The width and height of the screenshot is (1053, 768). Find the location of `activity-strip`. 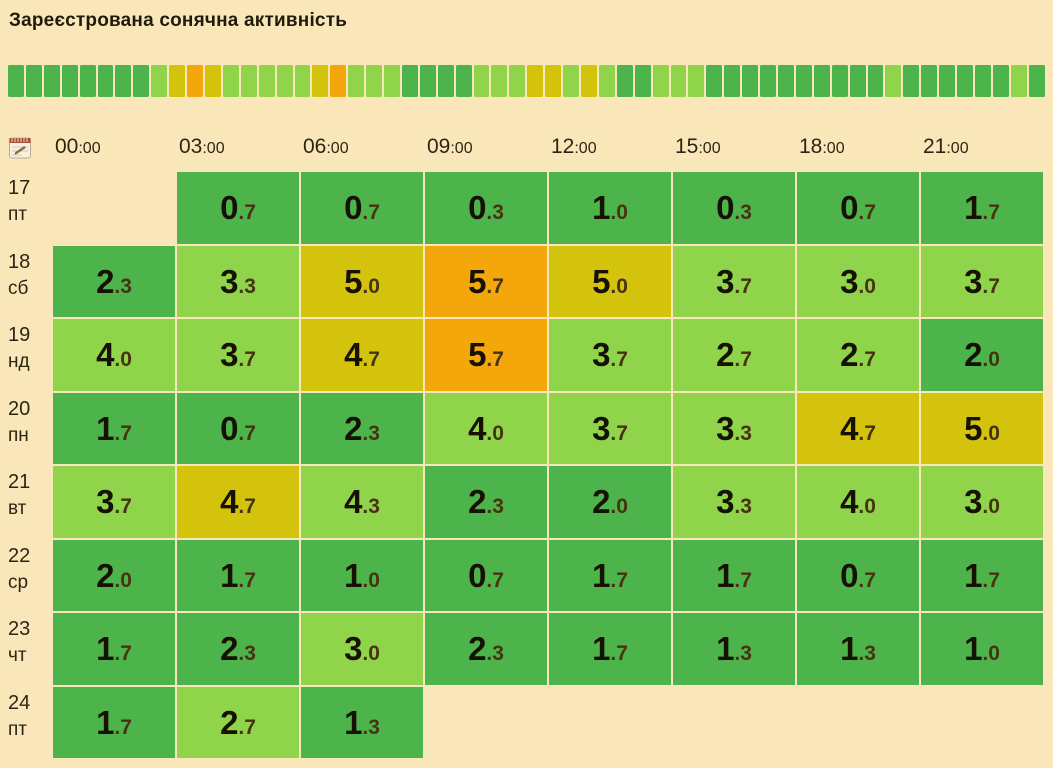

activity-strip is located at coordinates (526, 81).